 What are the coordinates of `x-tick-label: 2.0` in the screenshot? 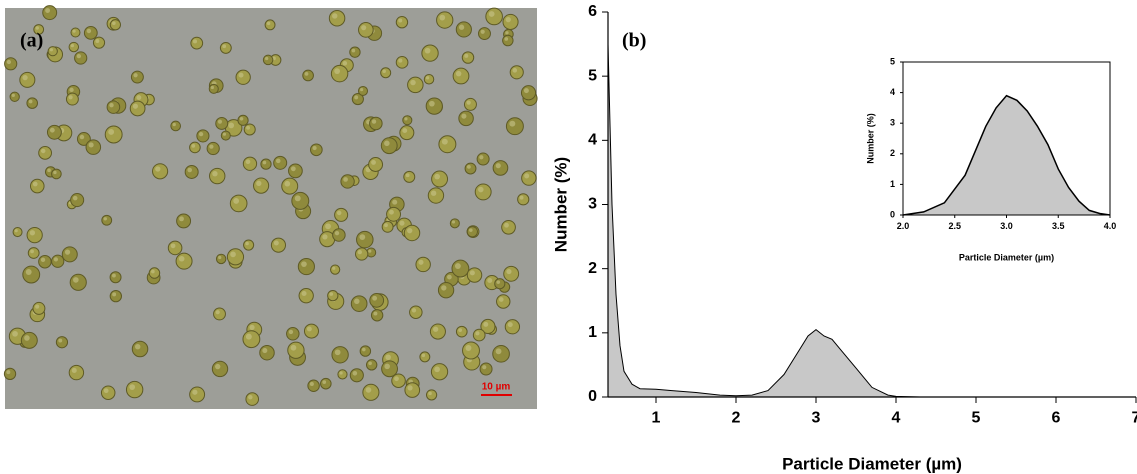 It's located at (903, 226).